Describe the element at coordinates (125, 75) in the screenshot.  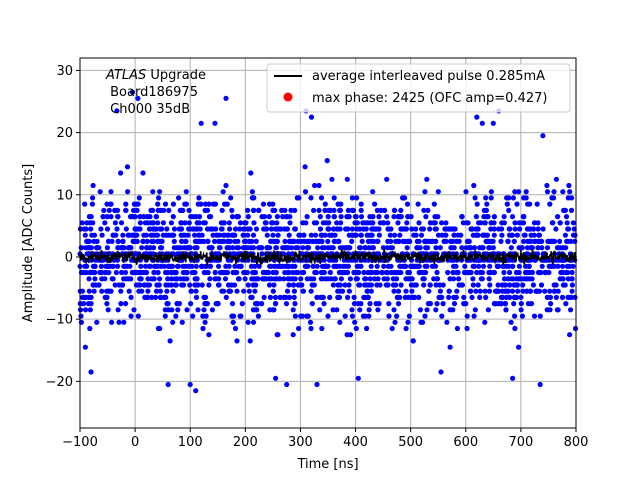
I see `annotation-atlas: ATLAS` at that location.